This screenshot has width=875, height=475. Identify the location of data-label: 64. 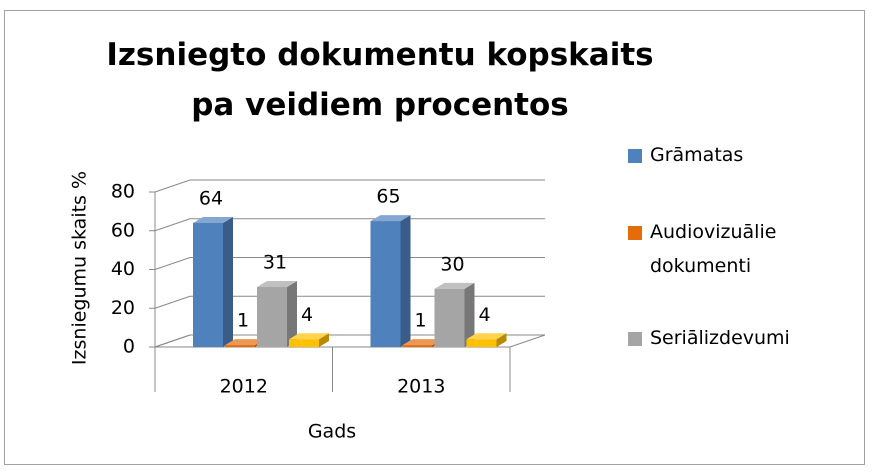
(211, 199).